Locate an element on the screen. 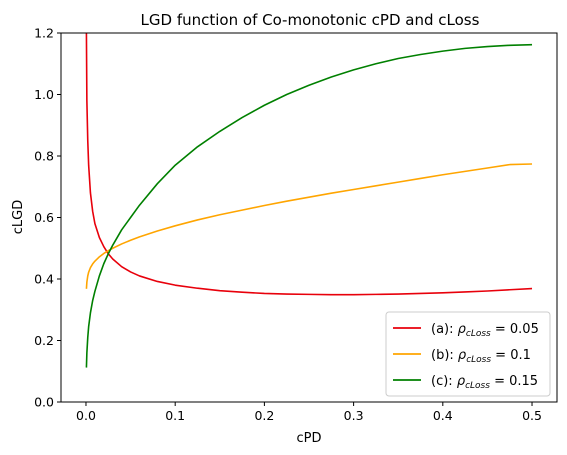 This screenshot has height=455, width=567. y-tick-label: 0.6 is located at coordinates (44, 217).